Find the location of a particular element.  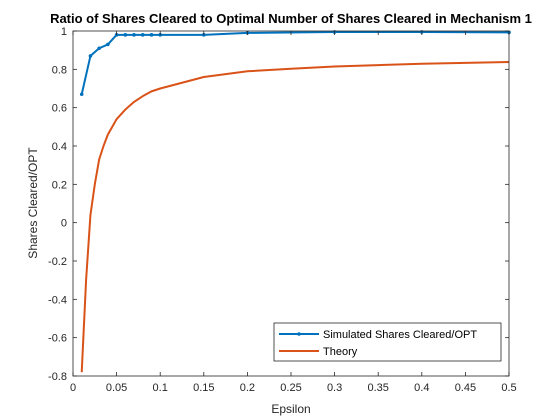

legend-label-theory: Theory is located at coordinates (340, 352).